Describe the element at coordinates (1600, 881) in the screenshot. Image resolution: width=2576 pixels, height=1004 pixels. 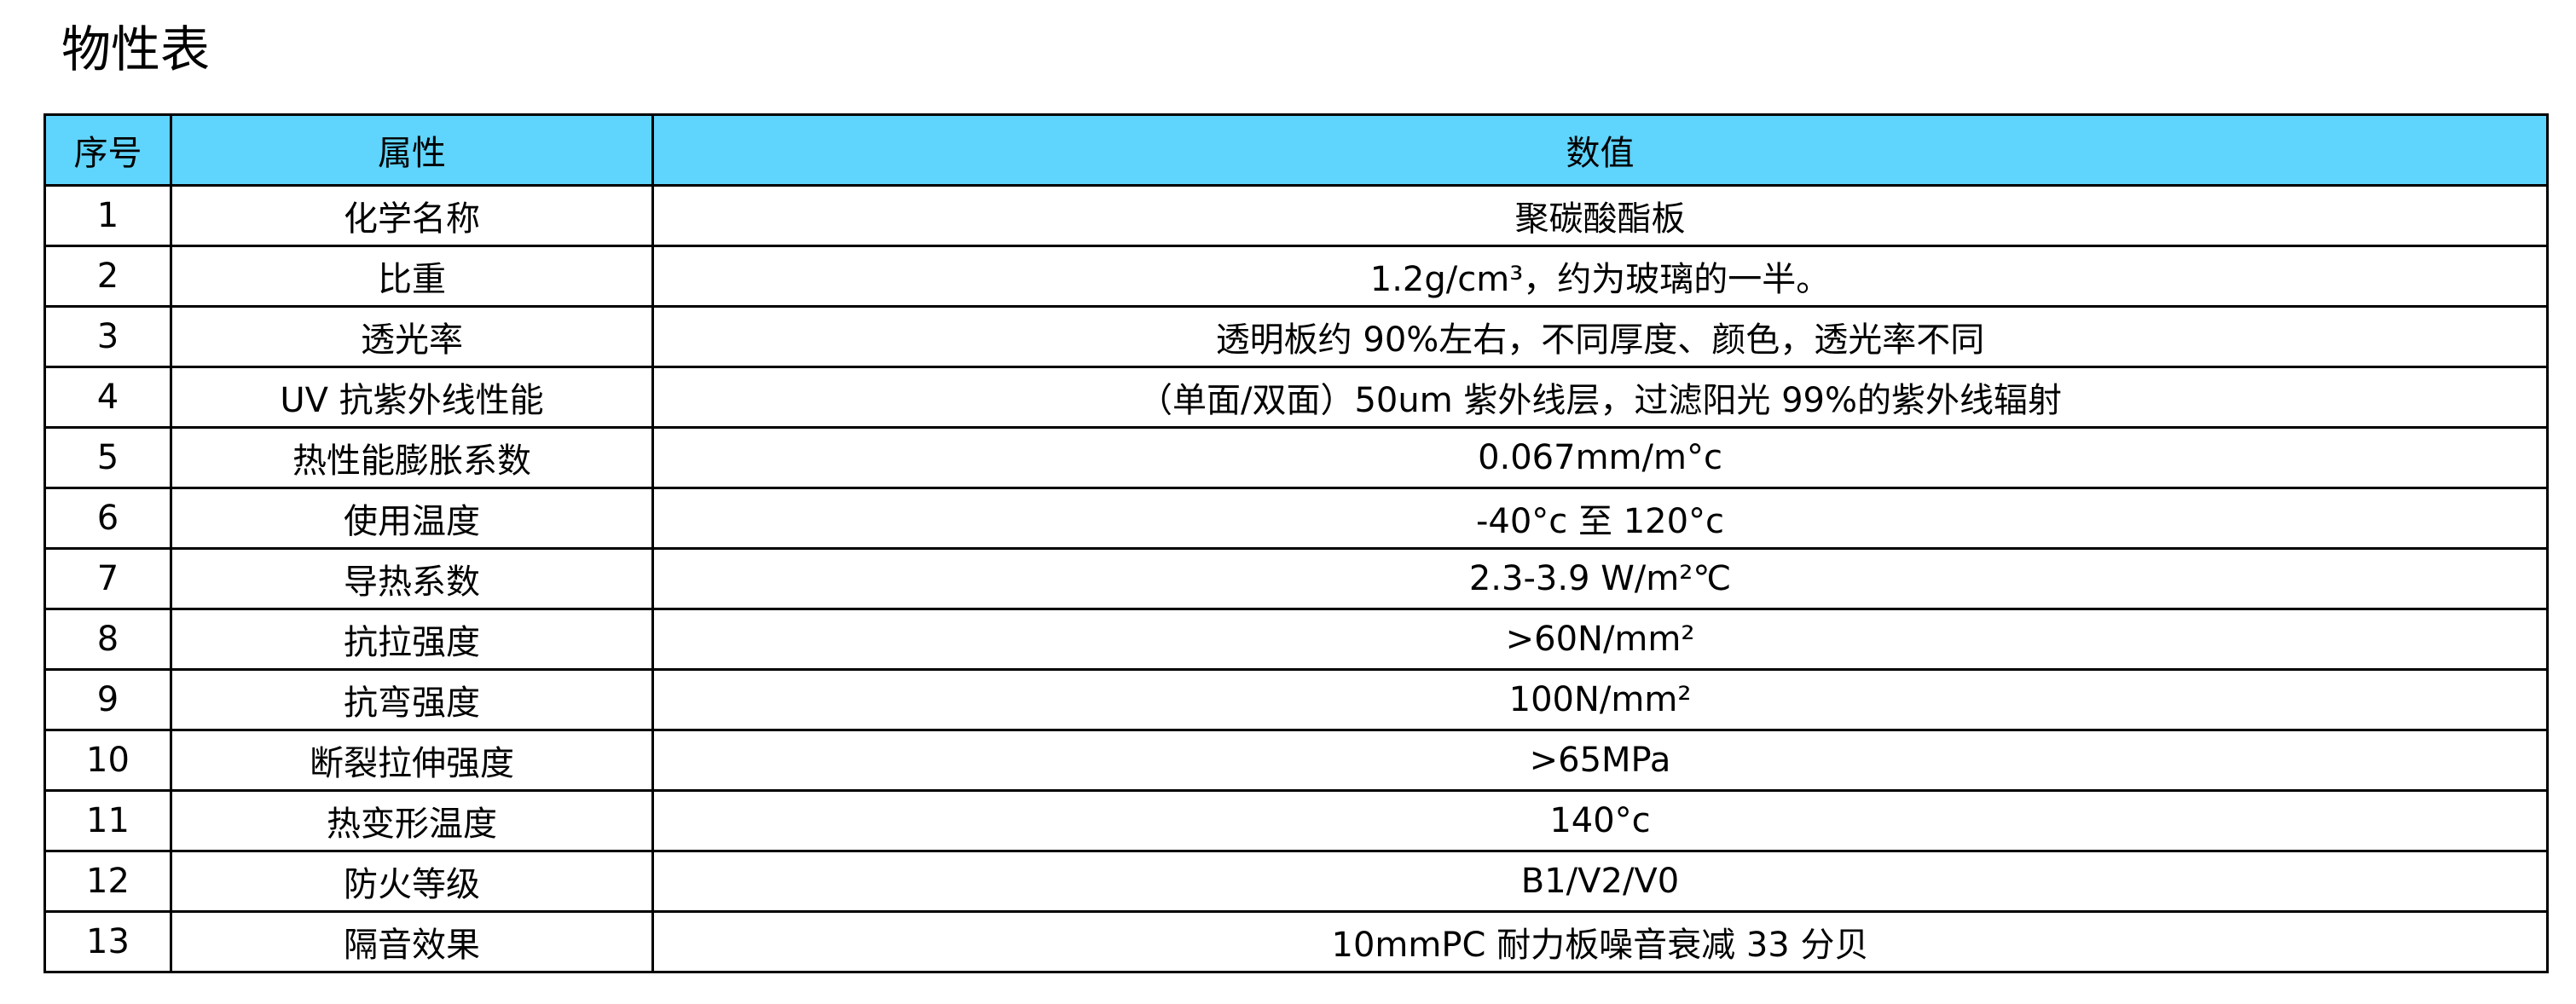
I see `cell-value: B1/V2/V0` at that location.